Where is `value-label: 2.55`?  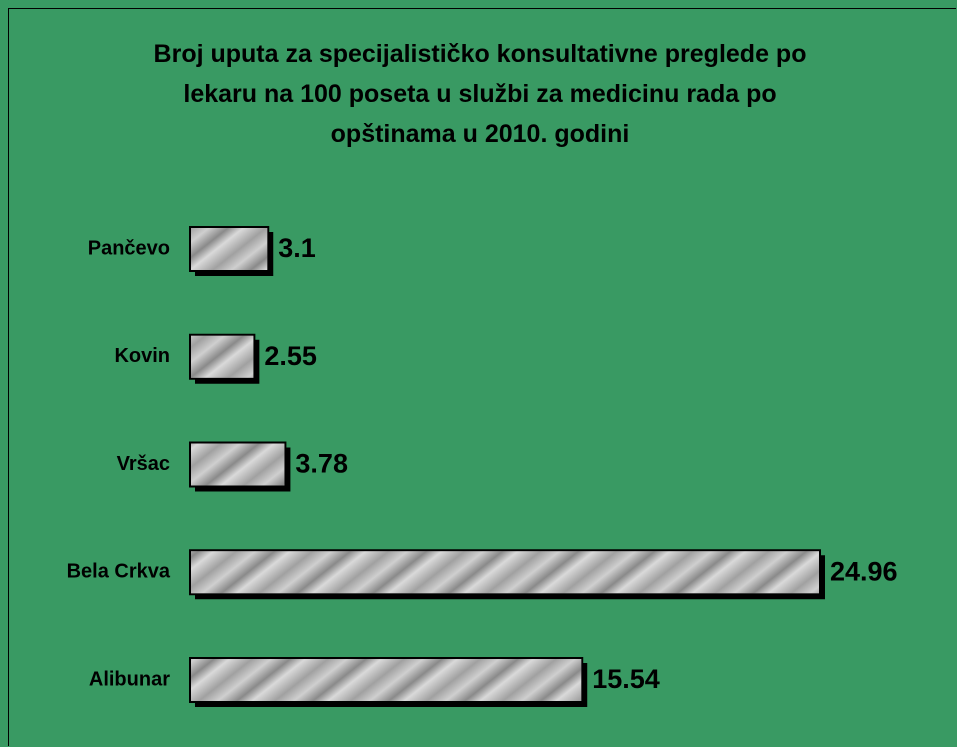 value-label: 2.55 is located at coordinates (290, 356).